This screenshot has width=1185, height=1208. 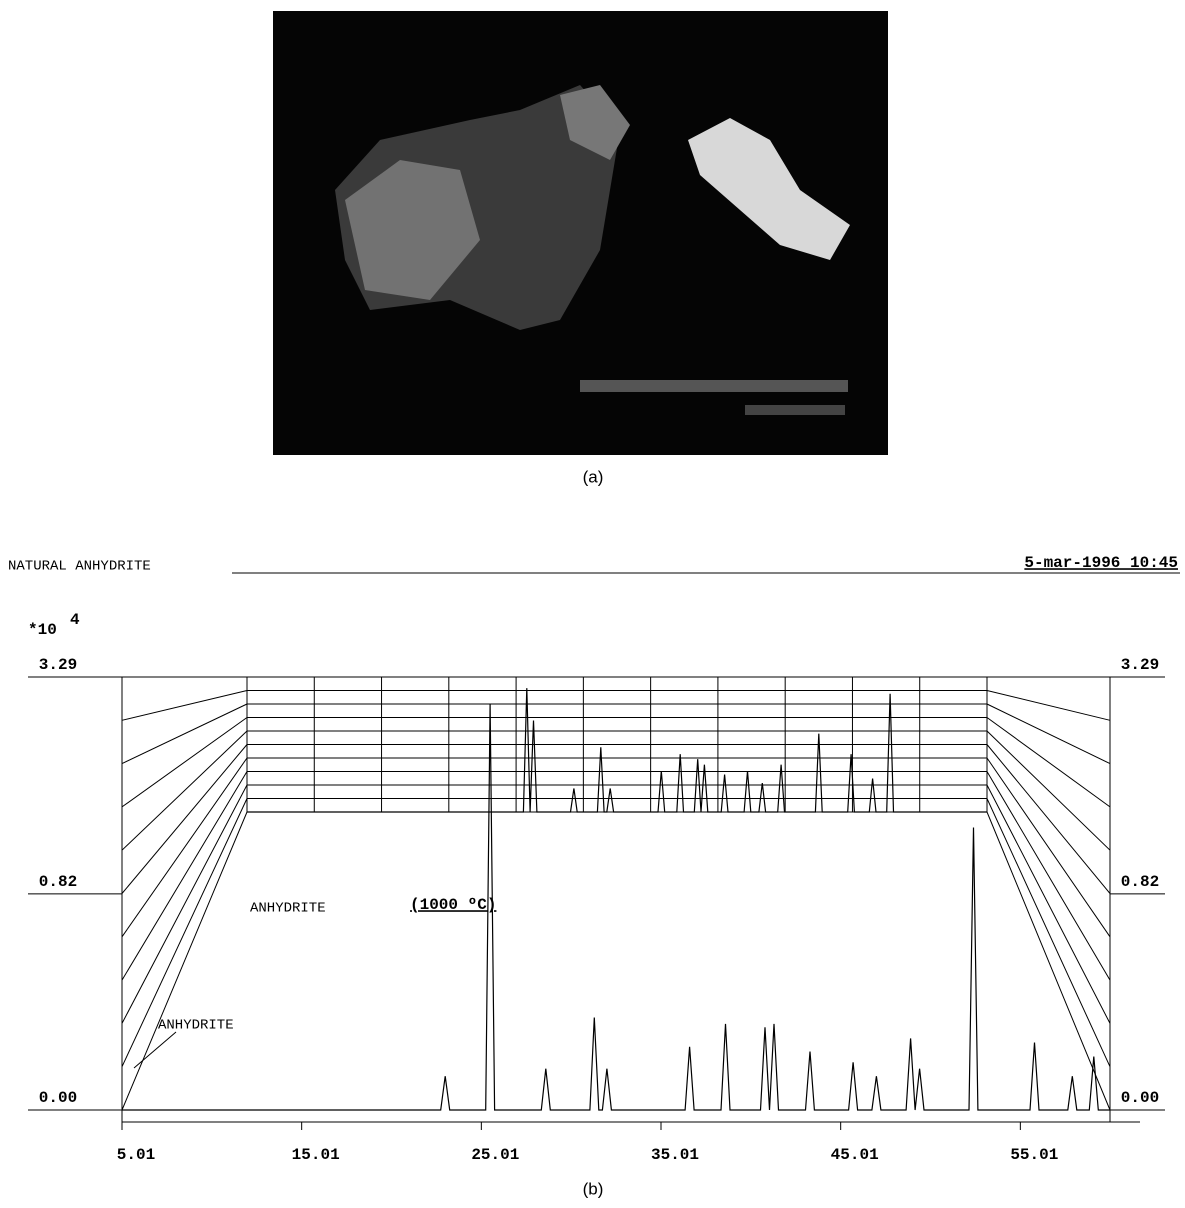 What do you see at coordinates (453, 905) in the screenshot?
I see `annotation: (1000 ºC)` at bounding box center [453, 905].